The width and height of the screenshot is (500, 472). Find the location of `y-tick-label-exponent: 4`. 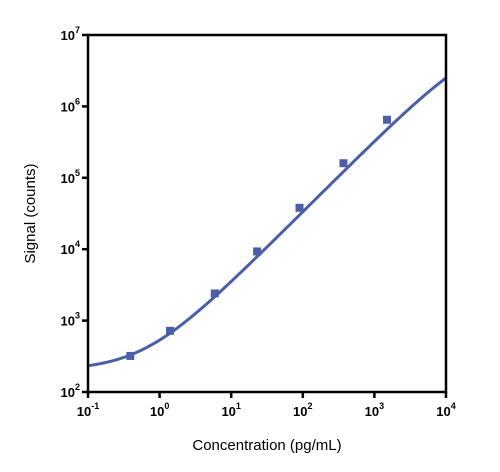

y-tick-label-exponent: 4 is located at coordinates (77, 244).